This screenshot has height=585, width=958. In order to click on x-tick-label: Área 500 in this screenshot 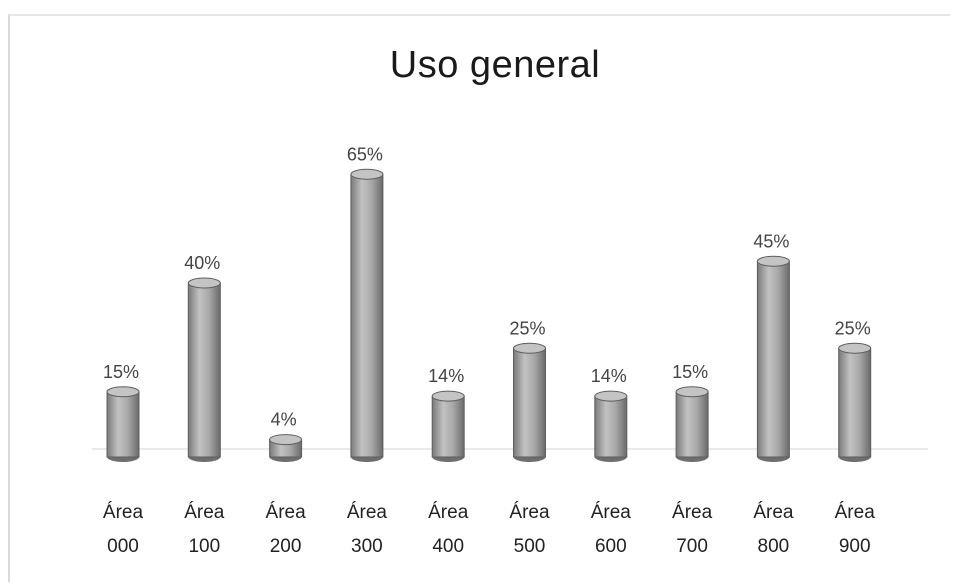, I will do `click(529, 529)`.